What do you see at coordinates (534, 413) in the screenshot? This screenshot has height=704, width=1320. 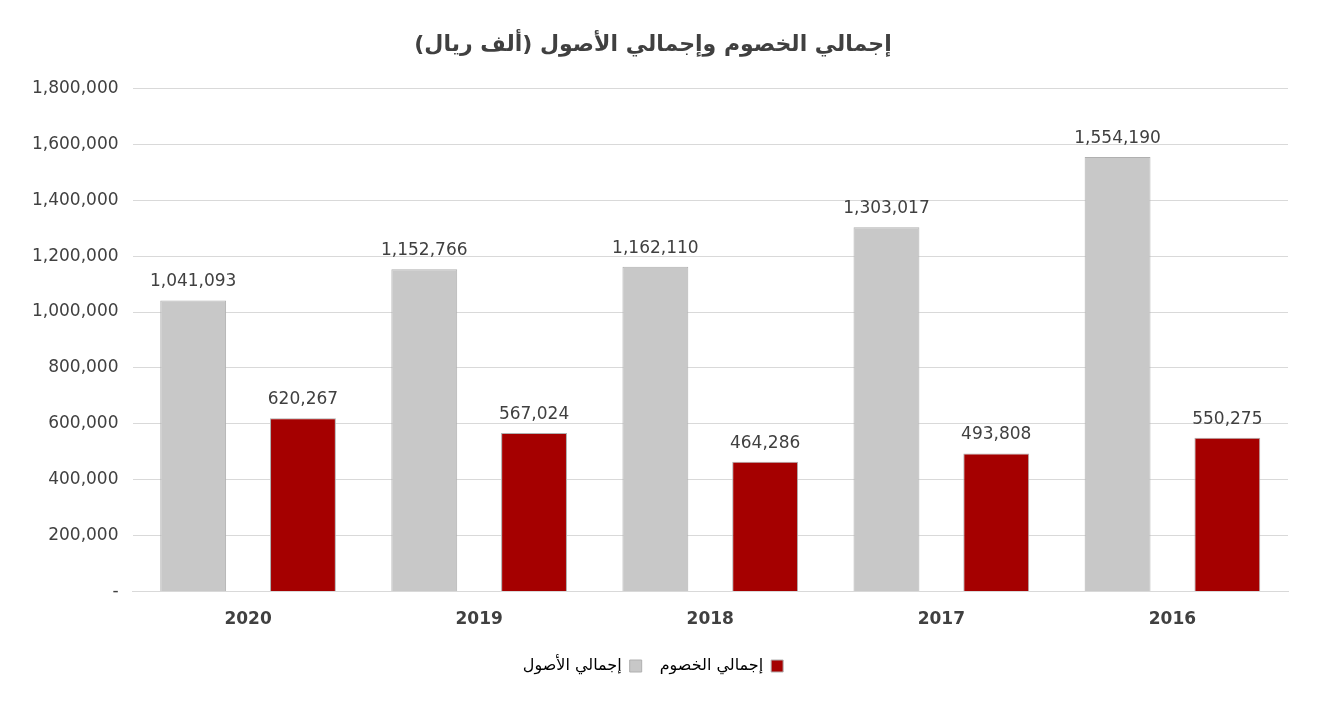 I see `data-label: 567,024` at bounding box center [534, 413].